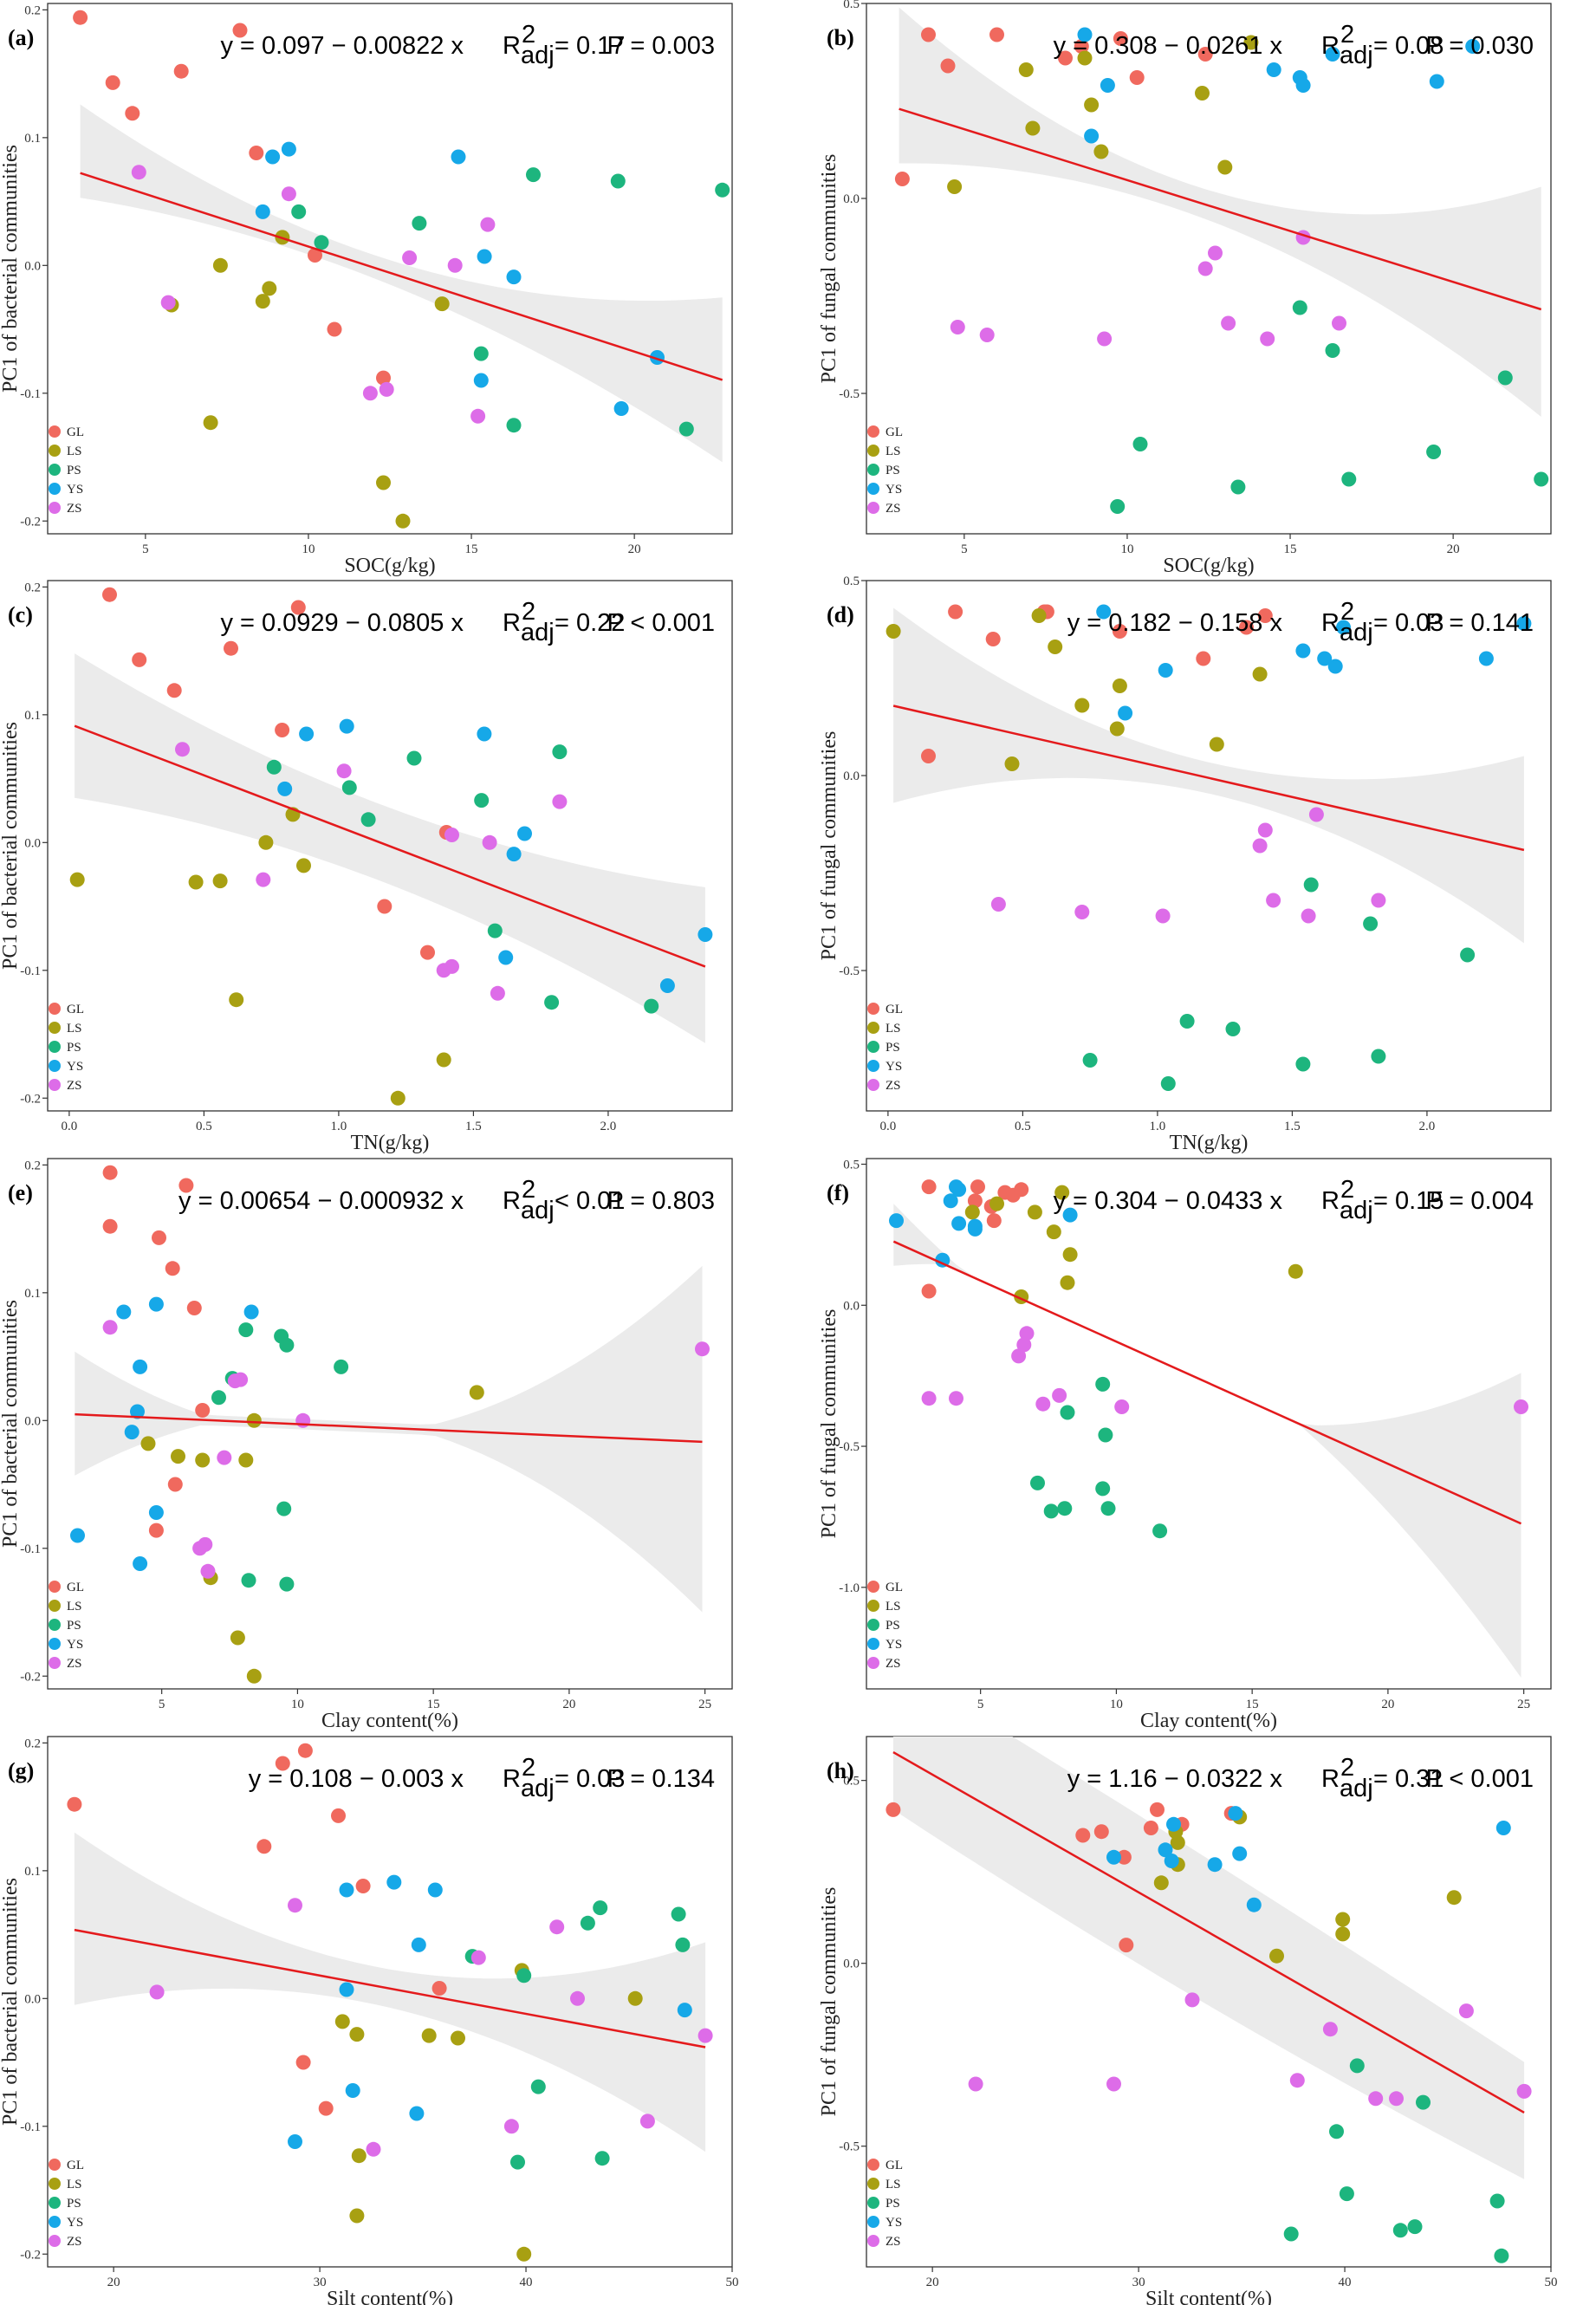  I want to click on legend-marker-ys, so click(873, 1066).